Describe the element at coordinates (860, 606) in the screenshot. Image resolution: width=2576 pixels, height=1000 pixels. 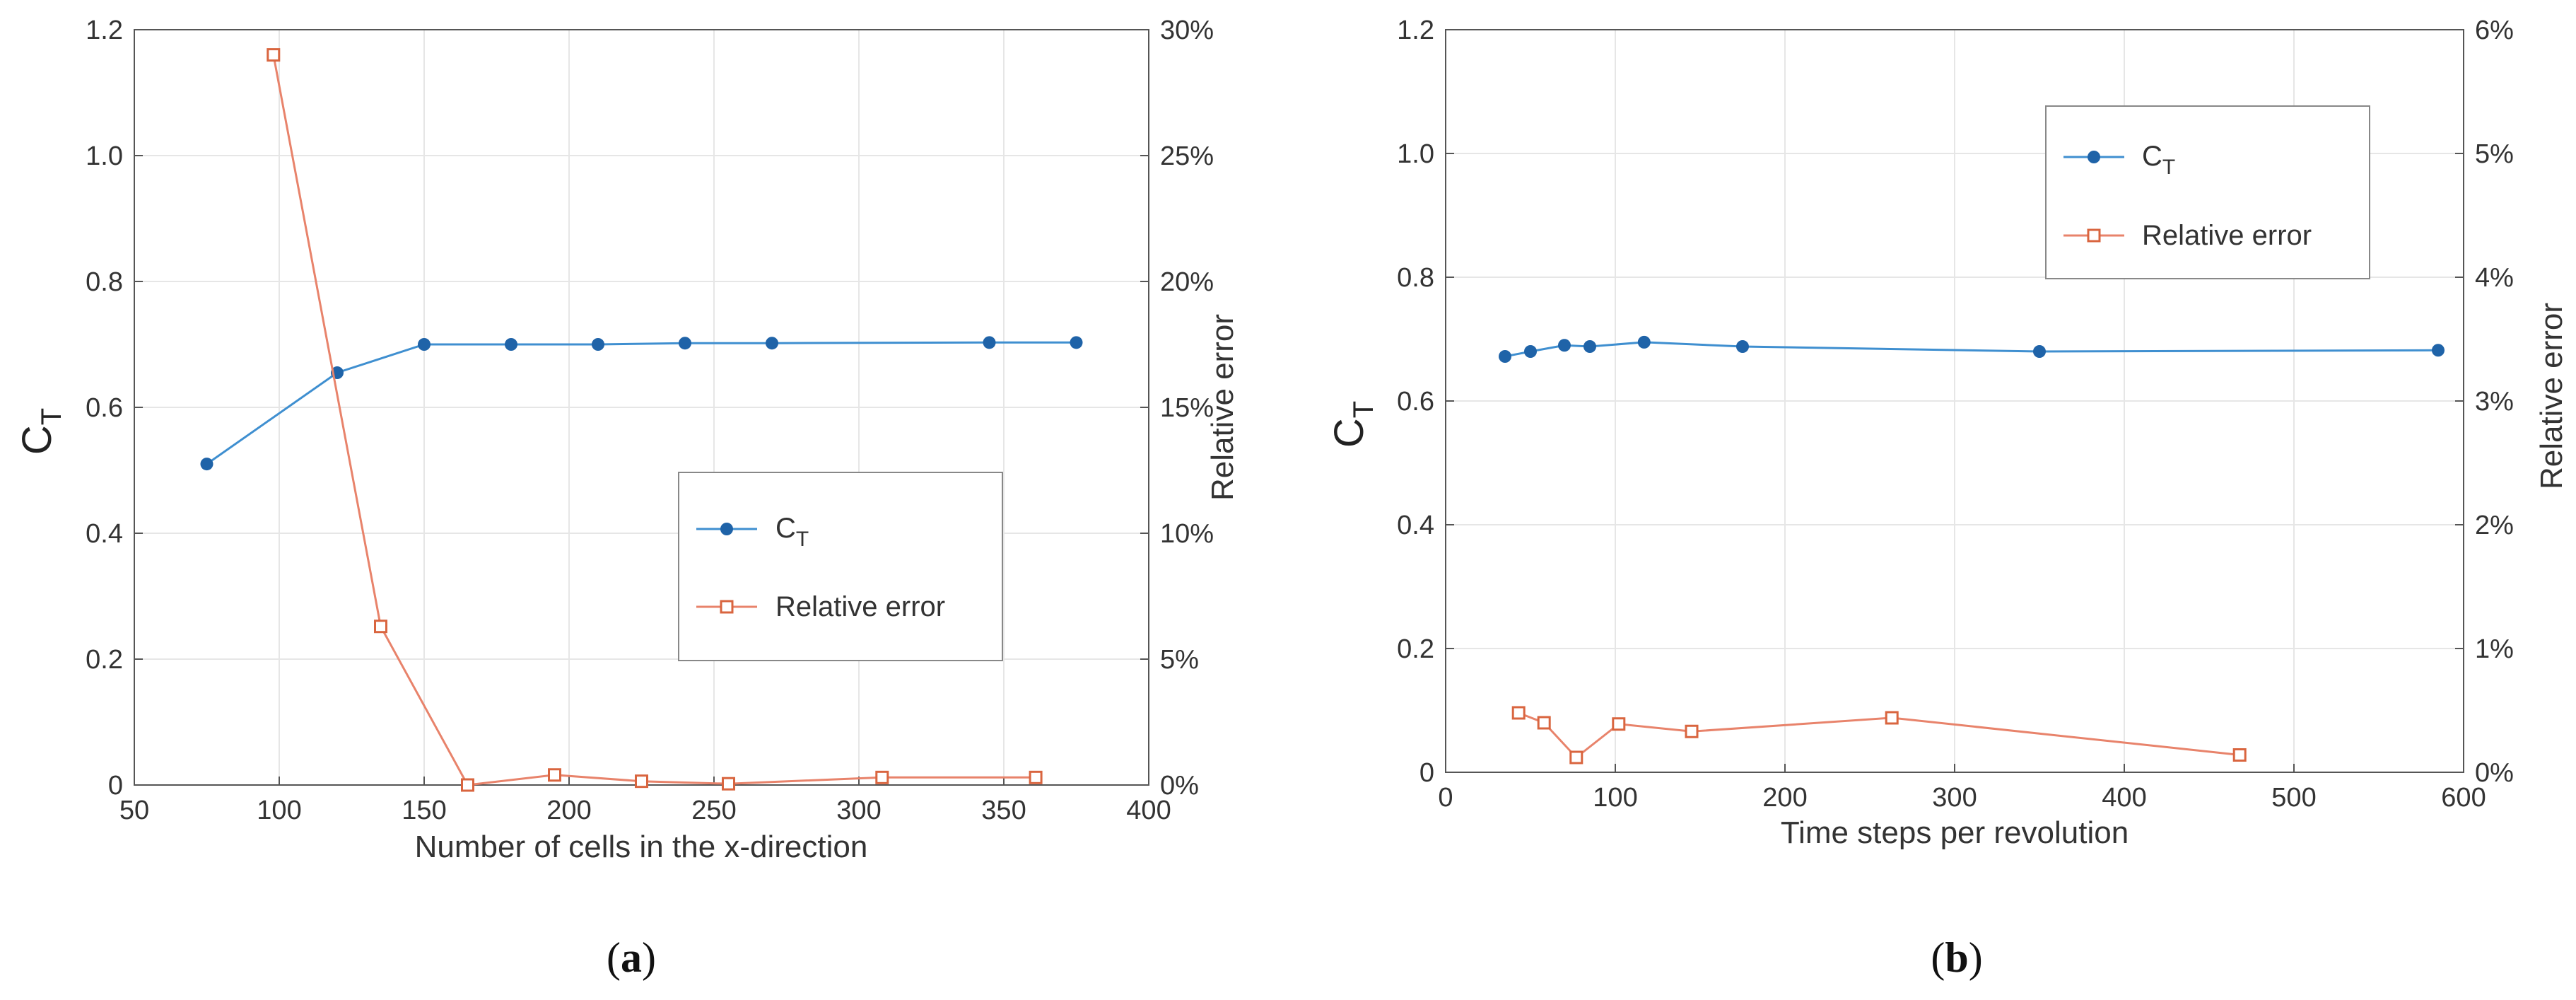
I see `legend-err-label-a: Relative error` at that location.